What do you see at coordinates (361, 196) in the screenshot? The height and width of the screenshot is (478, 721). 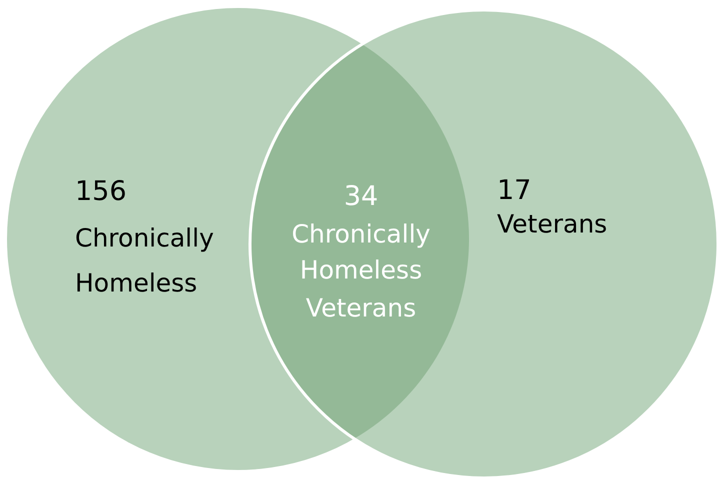 I see `data-label: 34` at bounding box center [361, 196].